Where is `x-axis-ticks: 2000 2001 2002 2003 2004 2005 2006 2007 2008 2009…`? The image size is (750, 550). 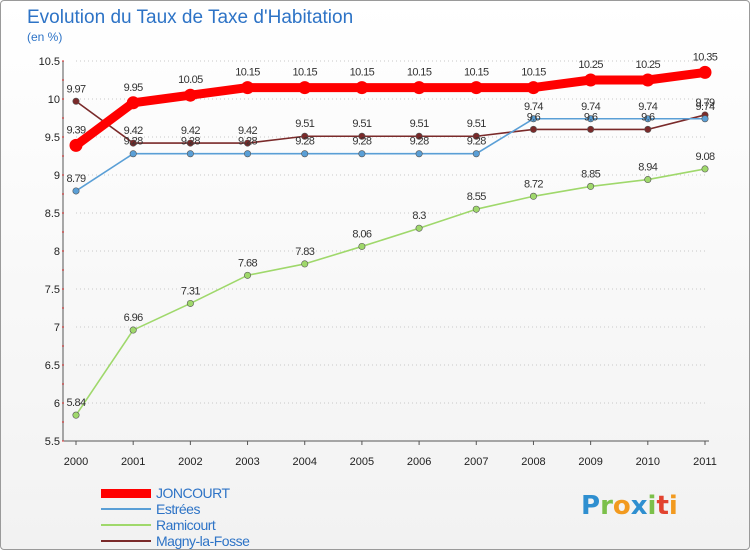 x-axis-ticks: 2000 2001 2002 2003 2004 2005 2006 2007 2008 2009… is located at coordinates (390, 454).